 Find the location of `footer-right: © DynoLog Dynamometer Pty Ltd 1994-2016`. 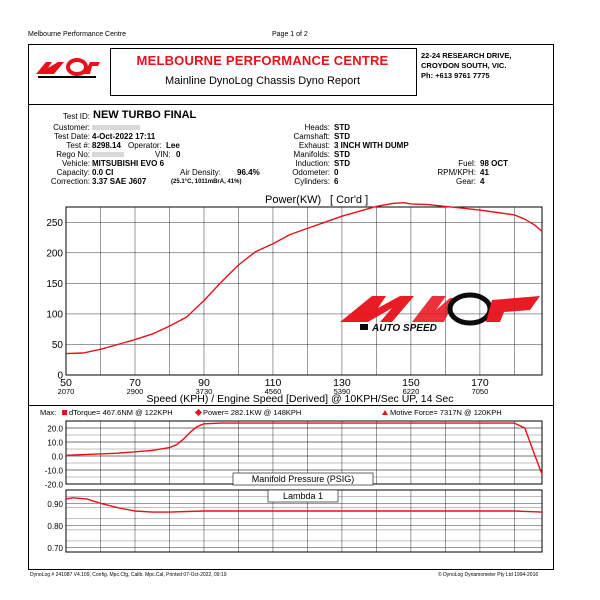

footer-right: © DynoLog Dynamometer Pty Ltd 1994-2016 is located at coordinates (488, 575).